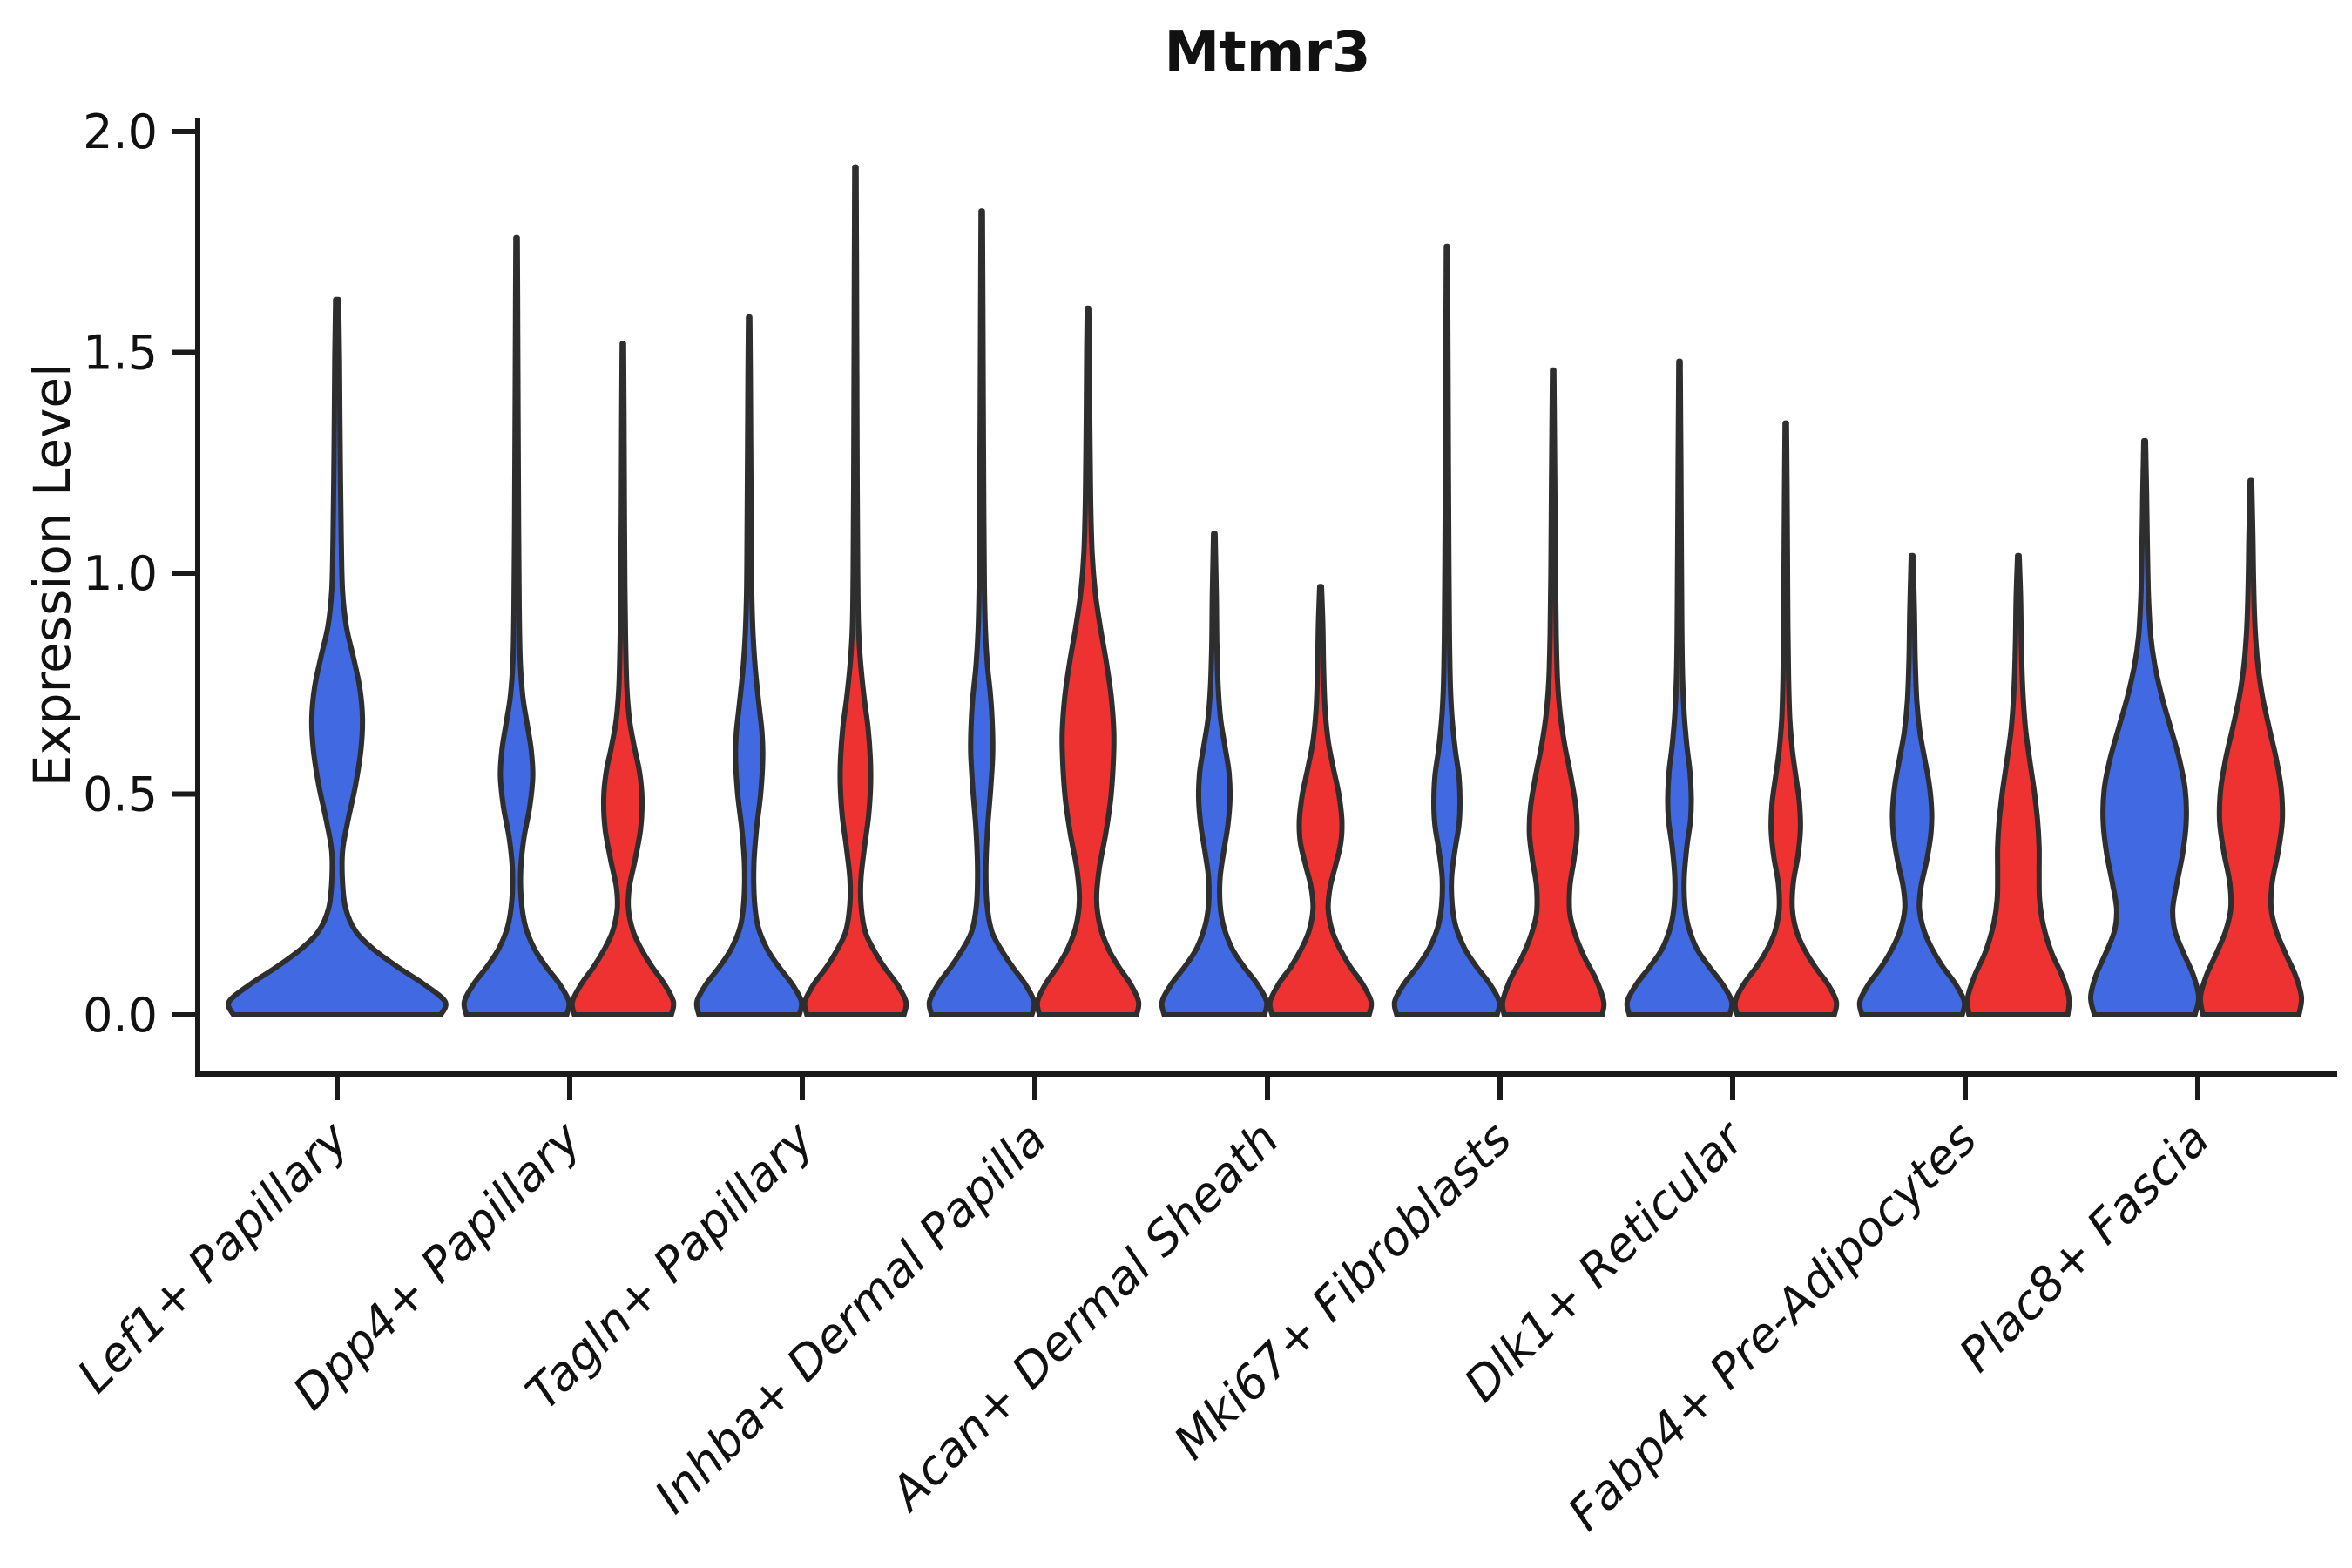  I want to click on violin-fabp4-pre-adipocytes-blue, so click(1912, 785).